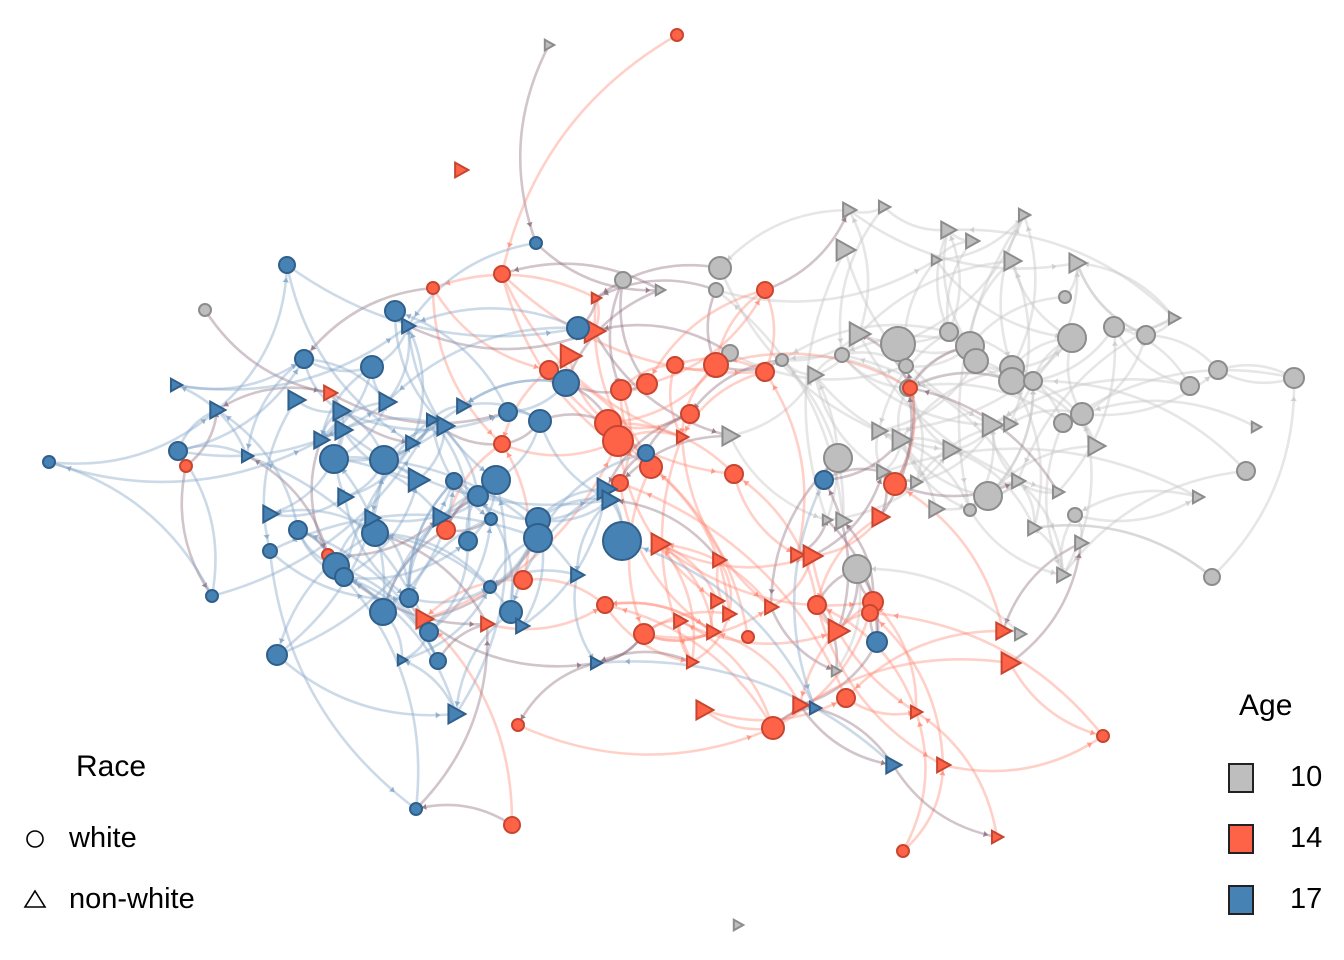  What do you see at coordinates (1241, 839) in the screenshot?
I see `age-14-swatch` at bounding box center [1241, 839].